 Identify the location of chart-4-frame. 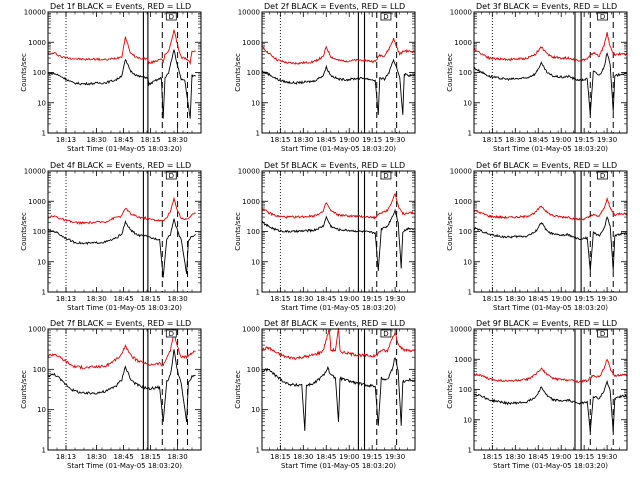
(124, 231).